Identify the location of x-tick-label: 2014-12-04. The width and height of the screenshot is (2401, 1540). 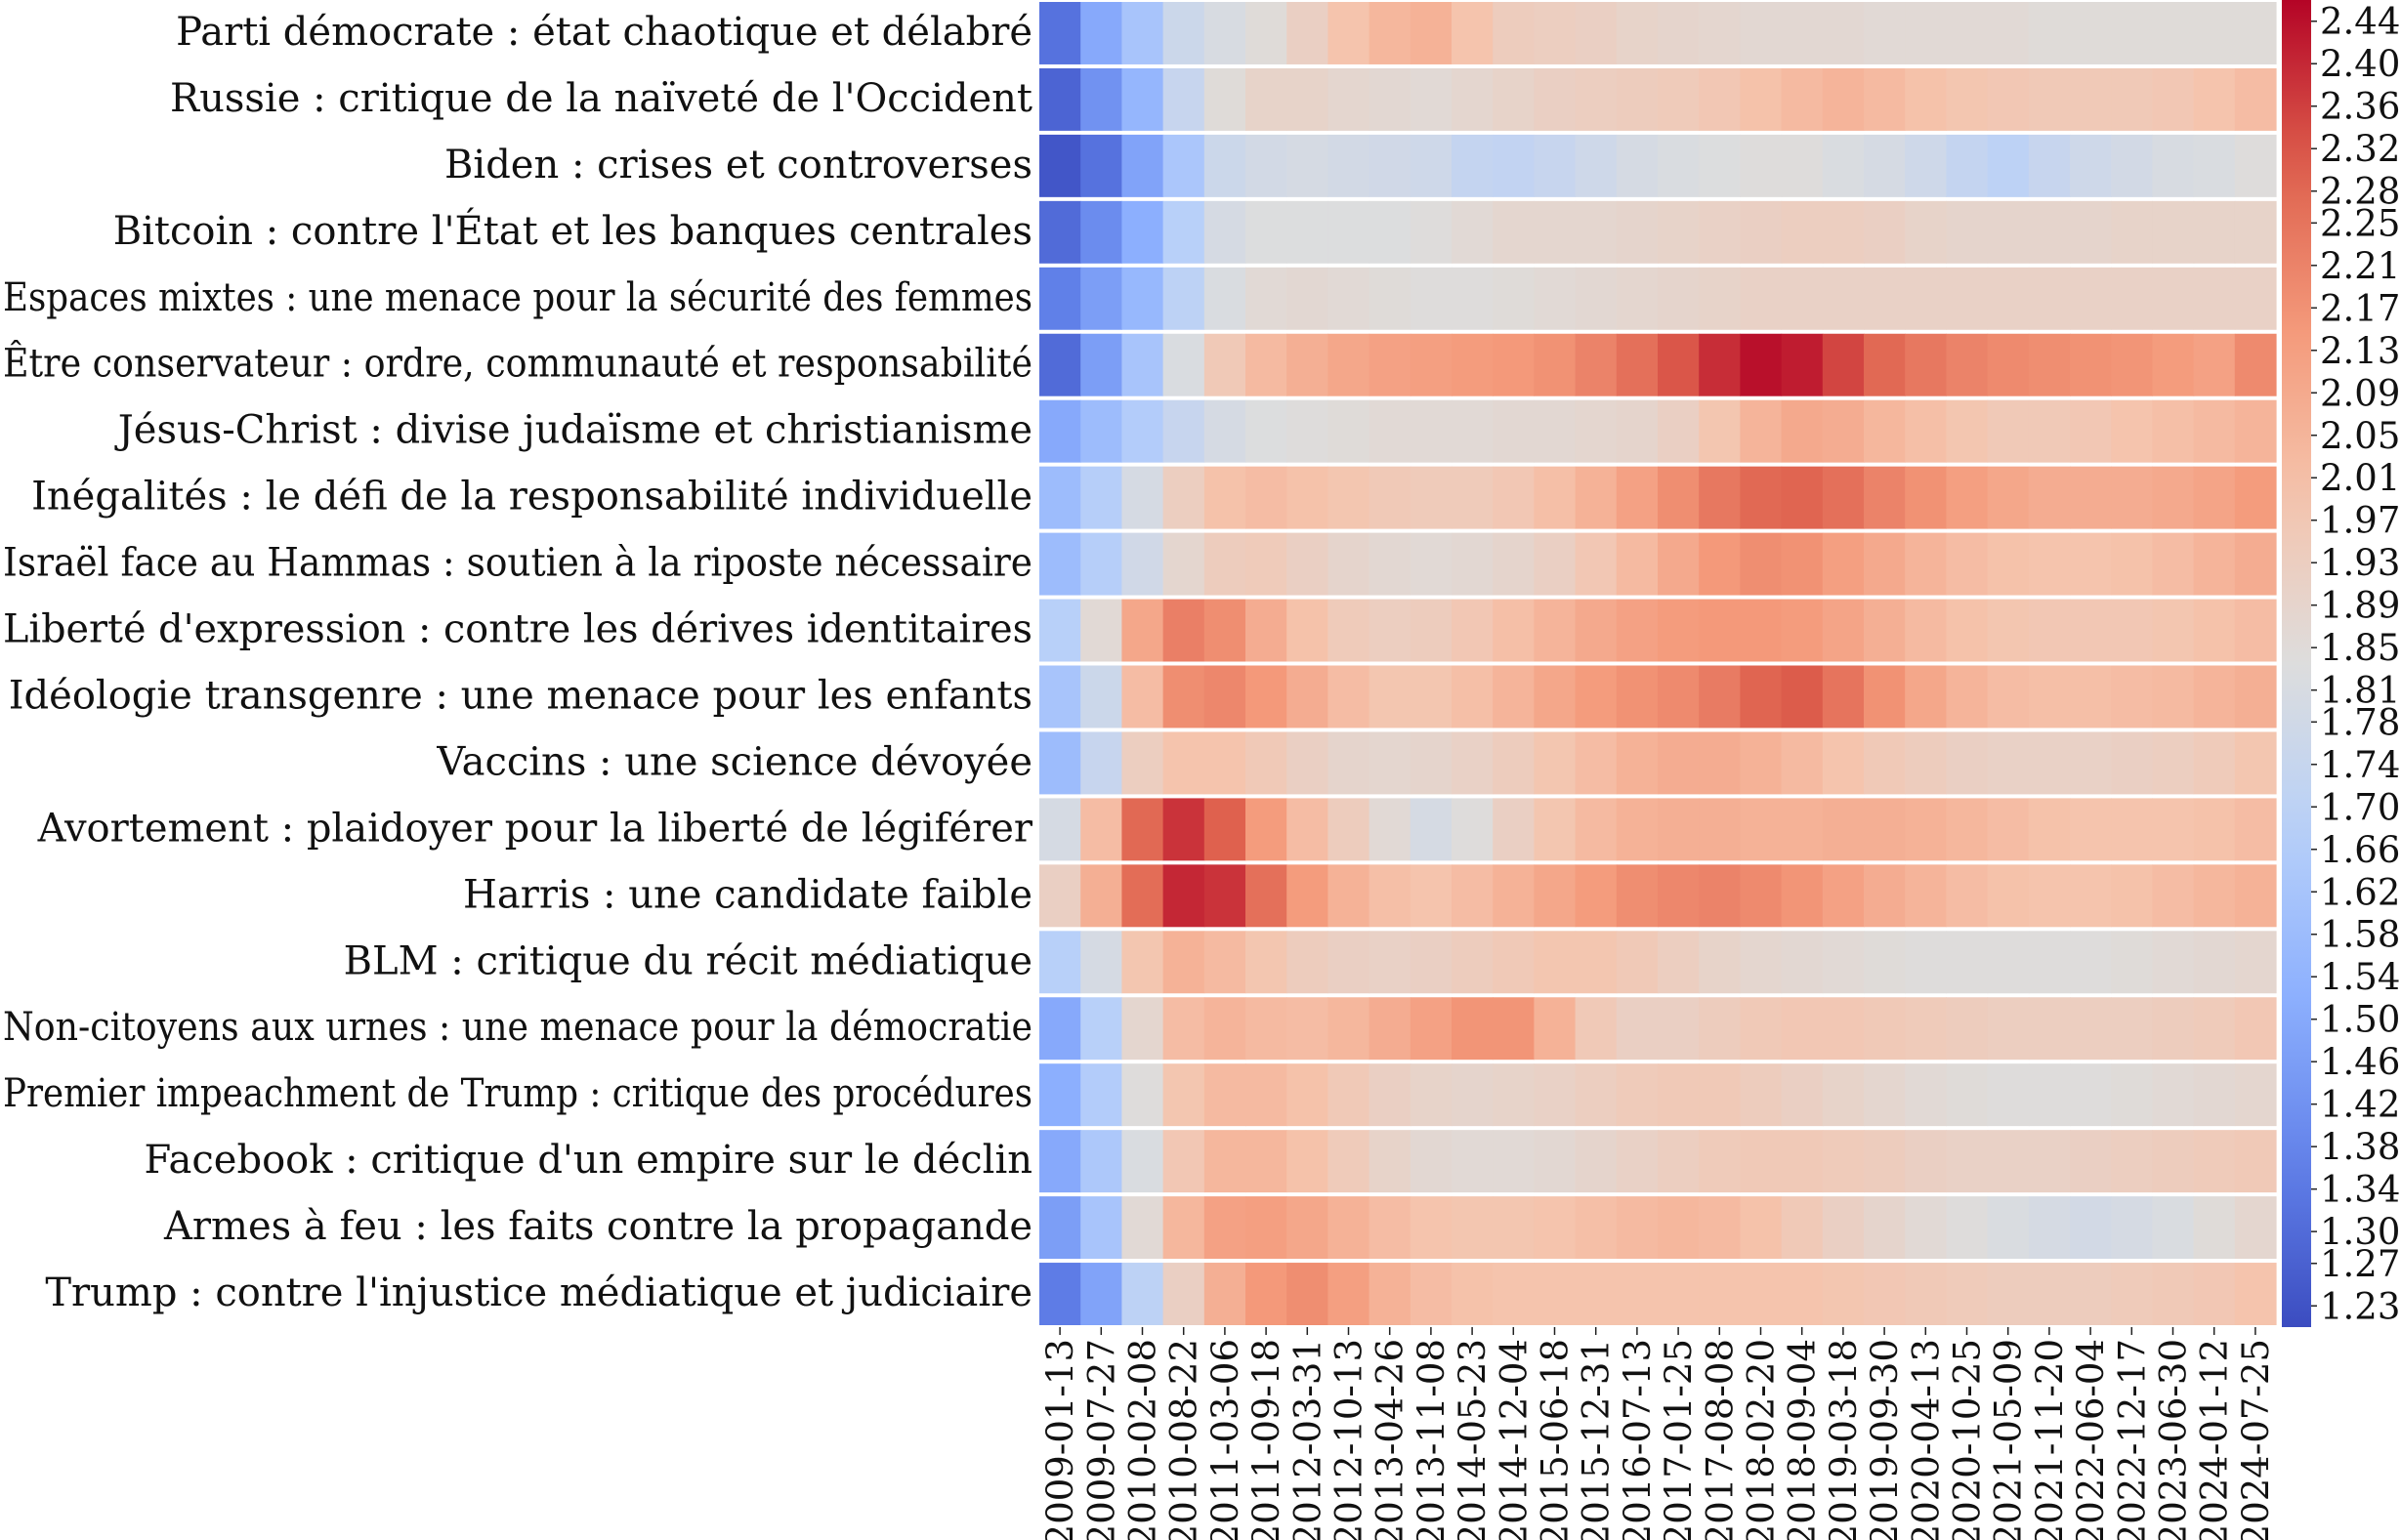
(1514, 1439).